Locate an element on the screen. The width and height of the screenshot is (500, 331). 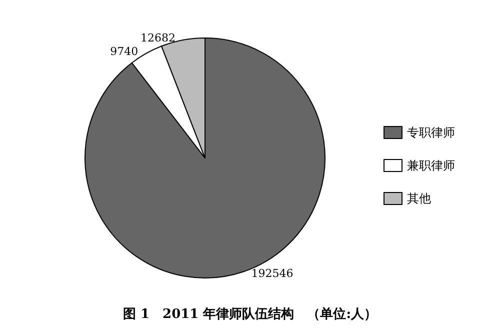
legend-label: 兼职律师 is located at coordinates (431, 165).